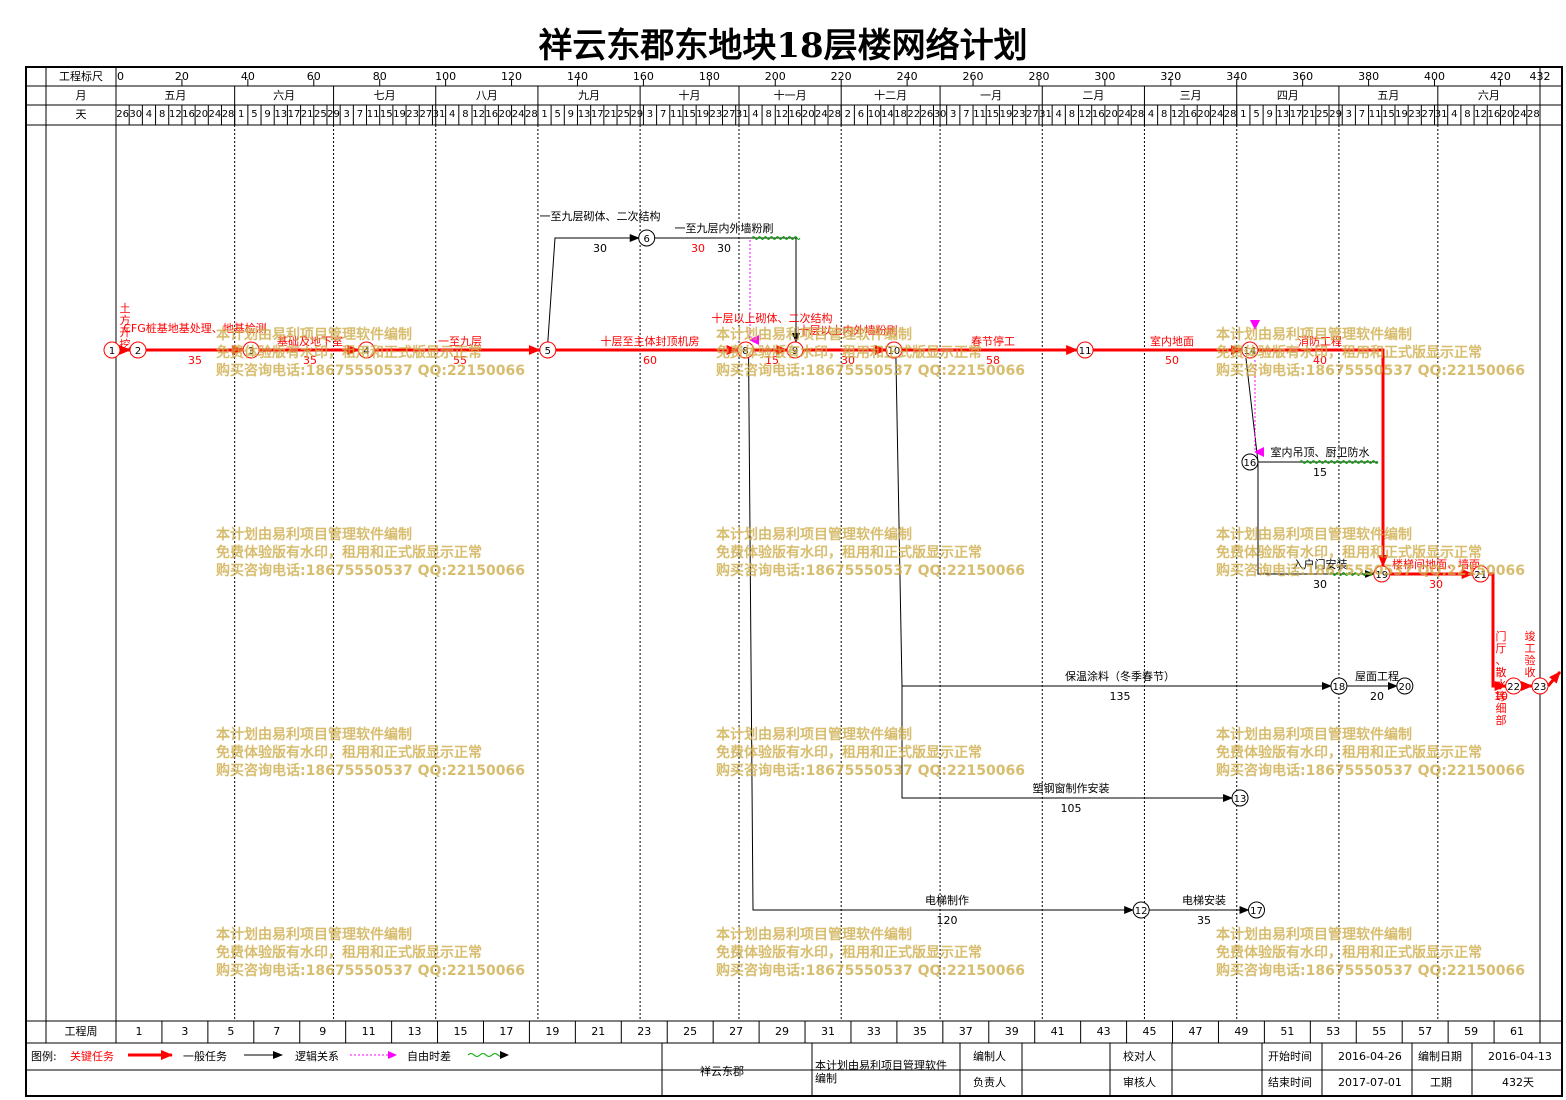  What do you see at coordinates (139, 1031) in the screenshot?
I see `week-number: 1` at bounding box center [139, 1031].